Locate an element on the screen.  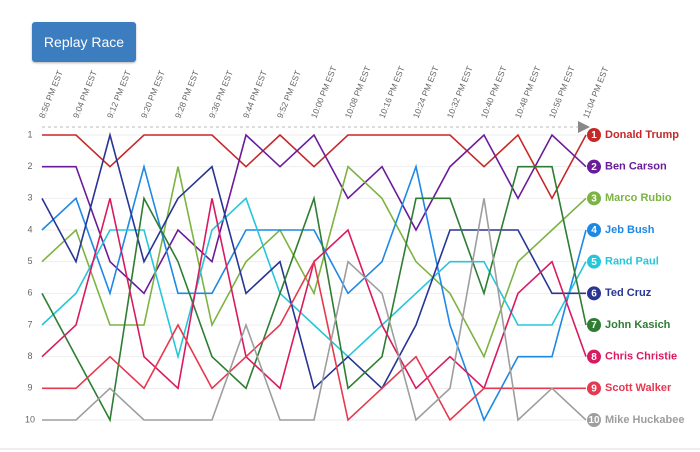
legend-rank: 4 is located at coordinates (594, 230).